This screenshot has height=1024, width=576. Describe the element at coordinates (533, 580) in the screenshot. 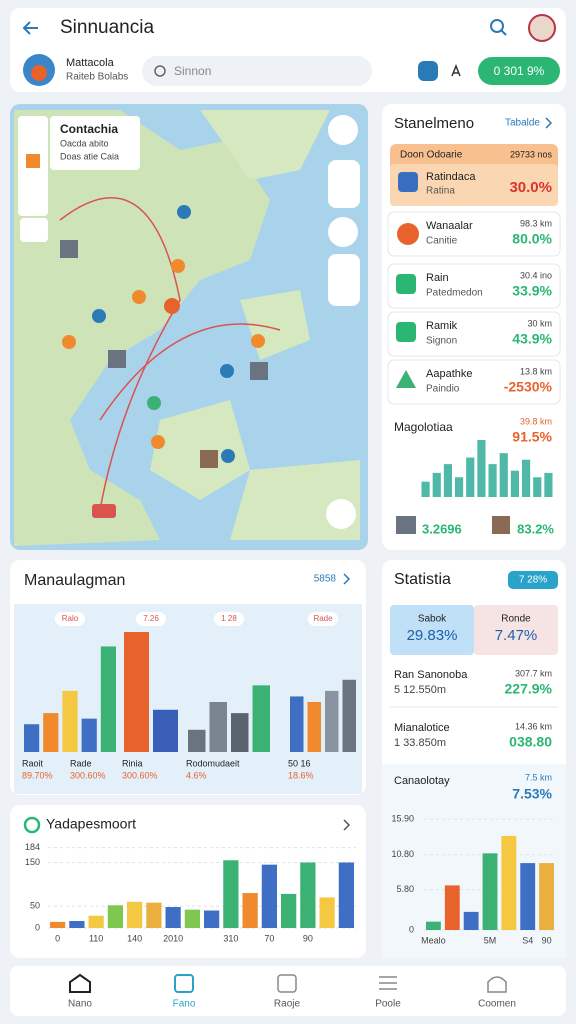

I see `badge` at that location.